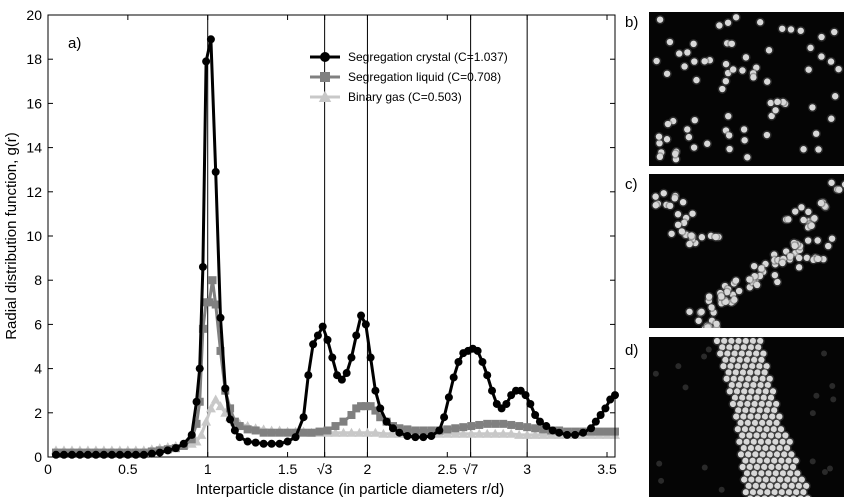  I want to click on y-tick-label: 14, so click(34, 148).